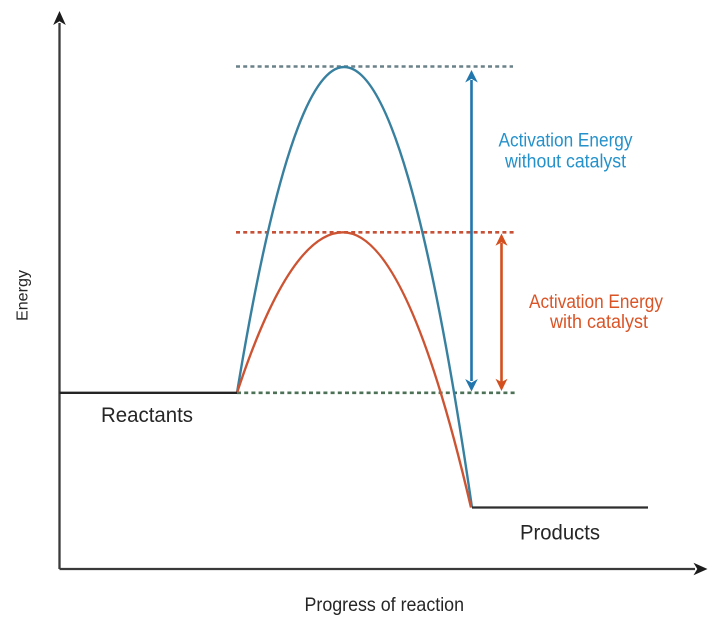 The image size is (720, 629). Describe the element at coordinates (385, 605) in the screenshot. I see `svg-text: Progress of reaction` at that location.